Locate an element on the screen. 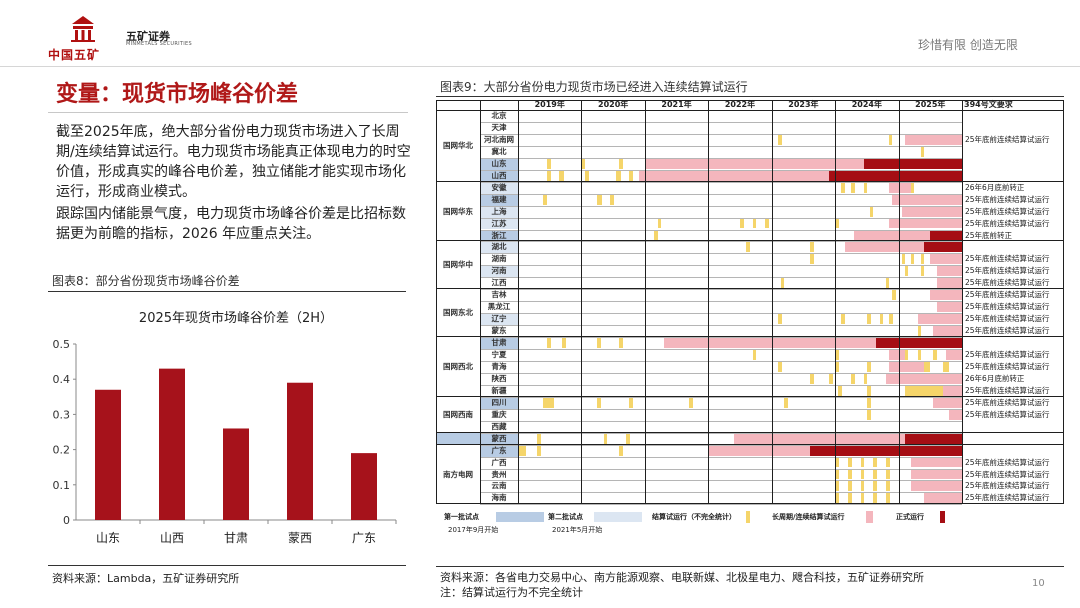 The width and height of the screenshot is (1080, 608). bar-trial-海南 is located at coordinates (862, 498).